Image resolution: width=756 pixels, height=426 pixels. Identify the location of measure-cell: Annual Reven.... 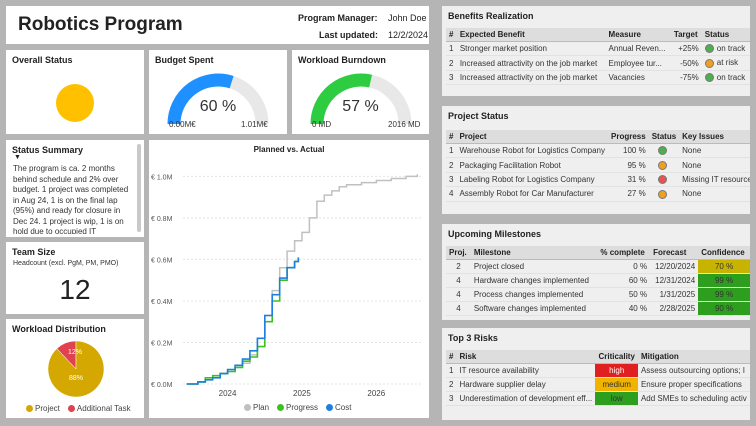
(638, 49).